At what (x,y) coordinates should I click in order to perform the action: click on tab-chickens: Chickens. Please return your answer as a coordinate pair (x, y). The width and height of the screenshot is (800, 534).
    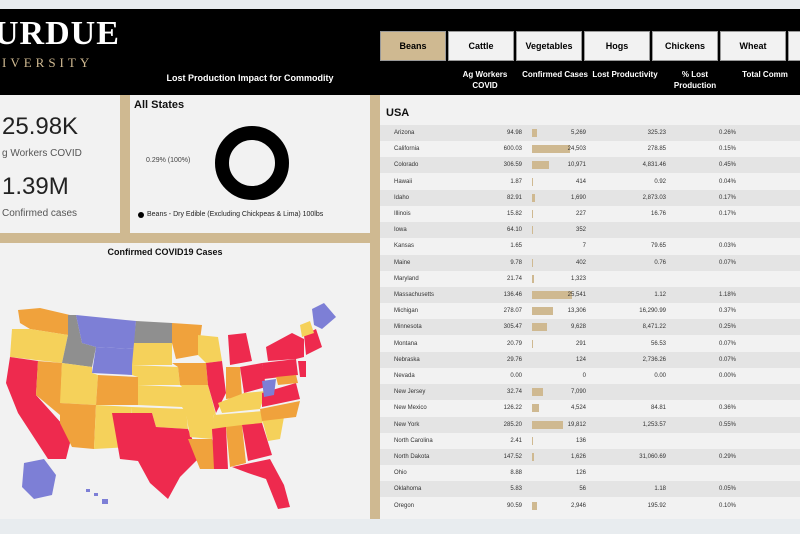
    Looking at the image, I should click on (685, 46).